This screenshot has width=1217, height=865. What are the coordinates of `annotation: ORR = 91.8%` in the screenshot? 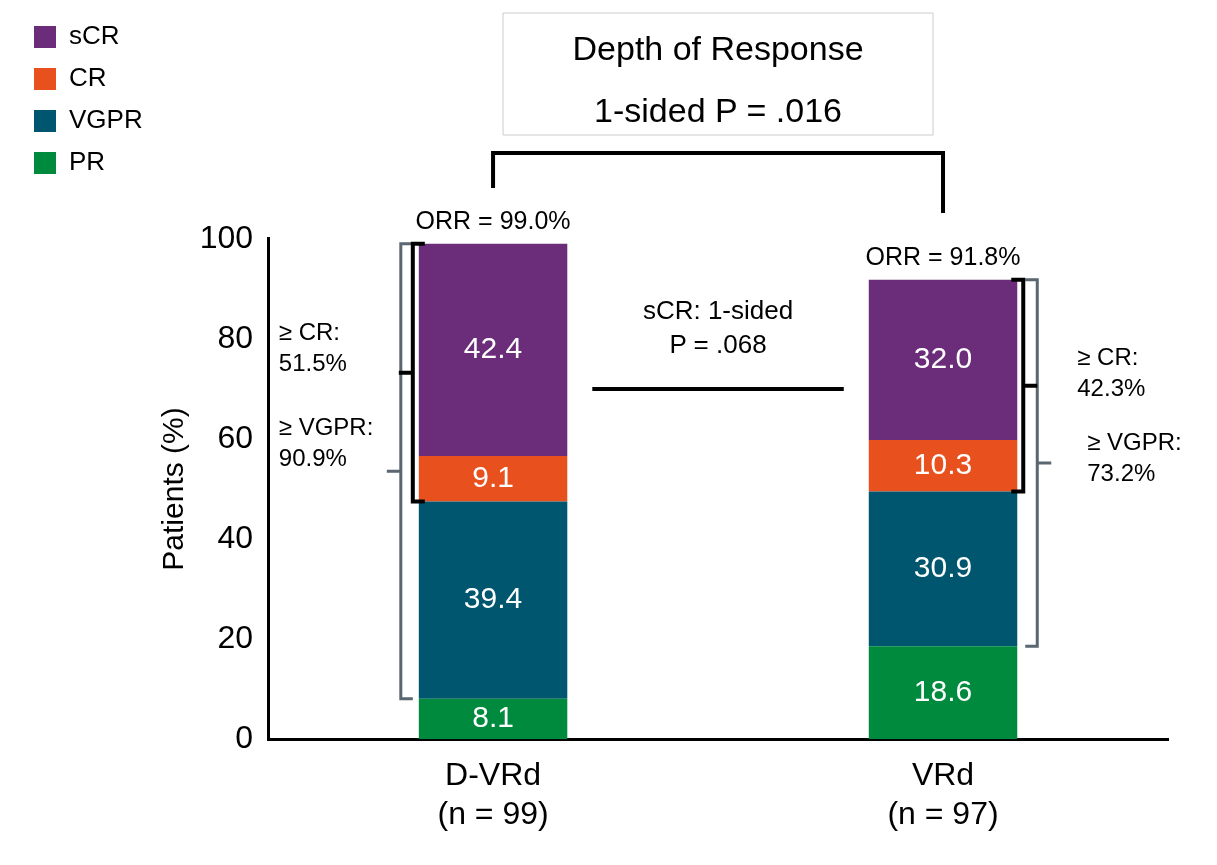 It's located at (943, 255).